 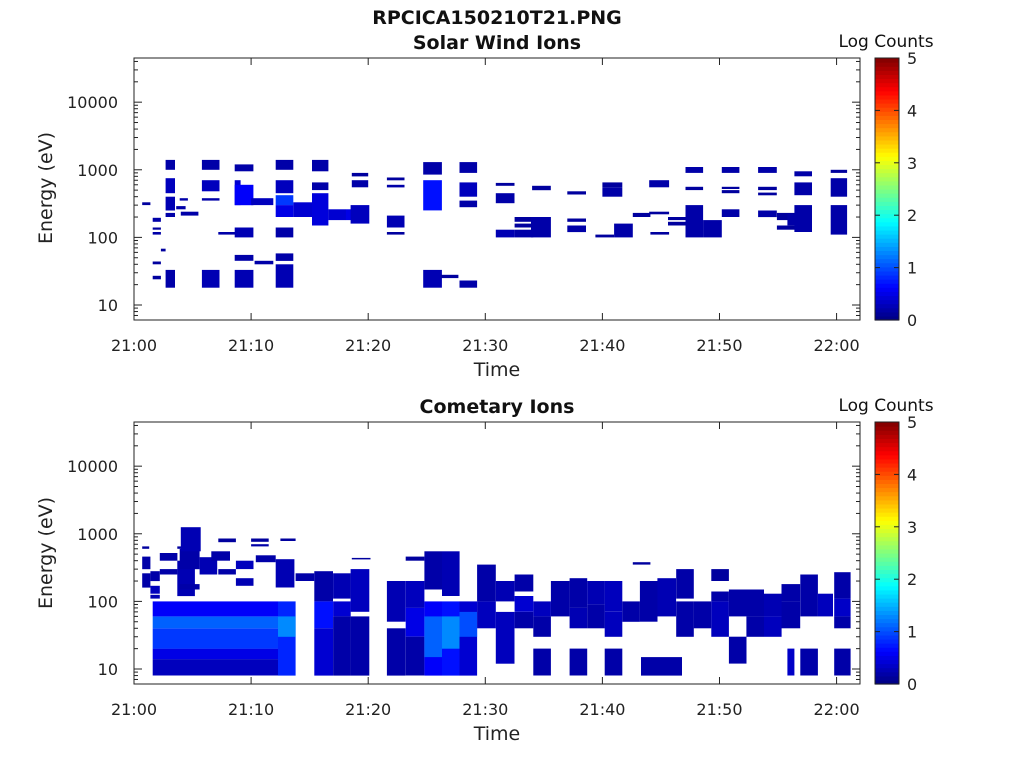 What do you see at coordinates (912, 579) in the screenshot?
I see `colorbar-tick-label: 2` at bounding box center [912, 579].